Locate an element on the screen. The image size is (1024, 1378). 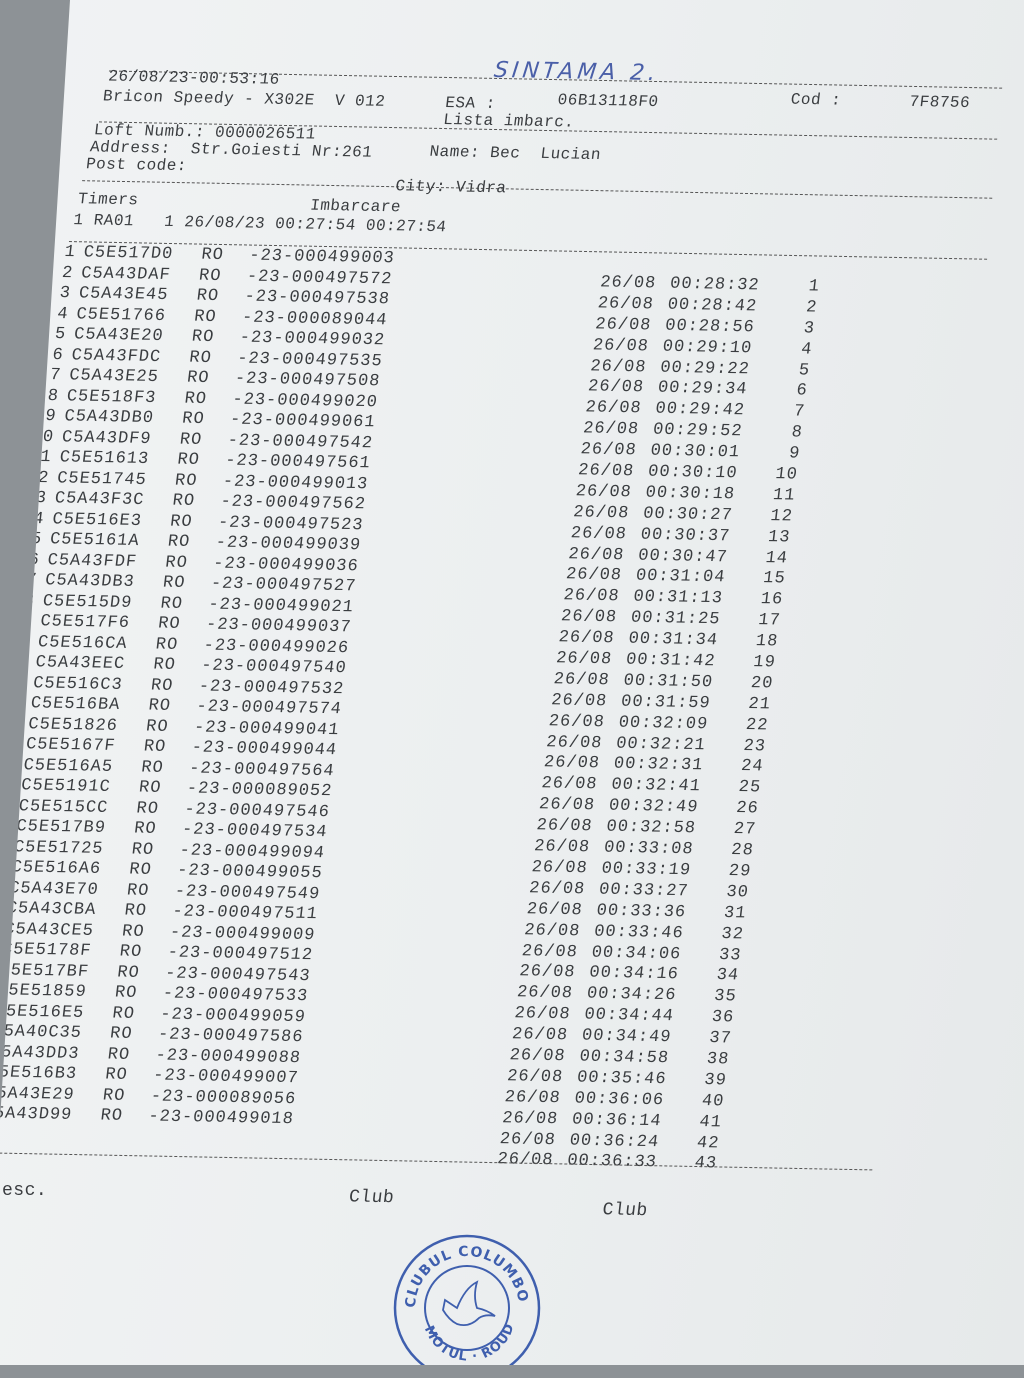
arrival-time: 00:33:08 is located at coordinates (648, 849).